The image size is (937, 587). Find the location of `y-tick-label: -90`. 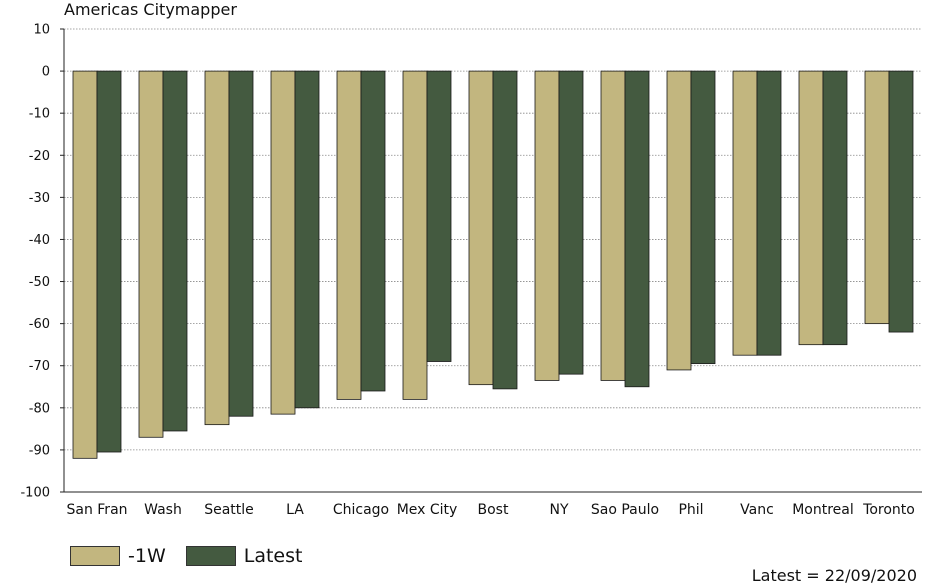

y-tick-label: -90 is located at coordinates (39, 450).